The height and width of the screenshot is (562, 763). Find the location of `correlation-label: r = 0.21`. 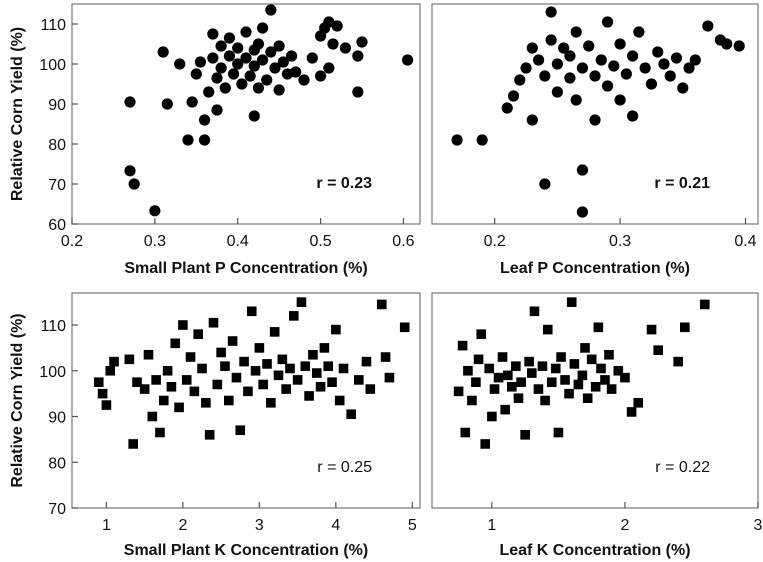

correlation-label: r = 0.21 is located at coordinates (682, 183).